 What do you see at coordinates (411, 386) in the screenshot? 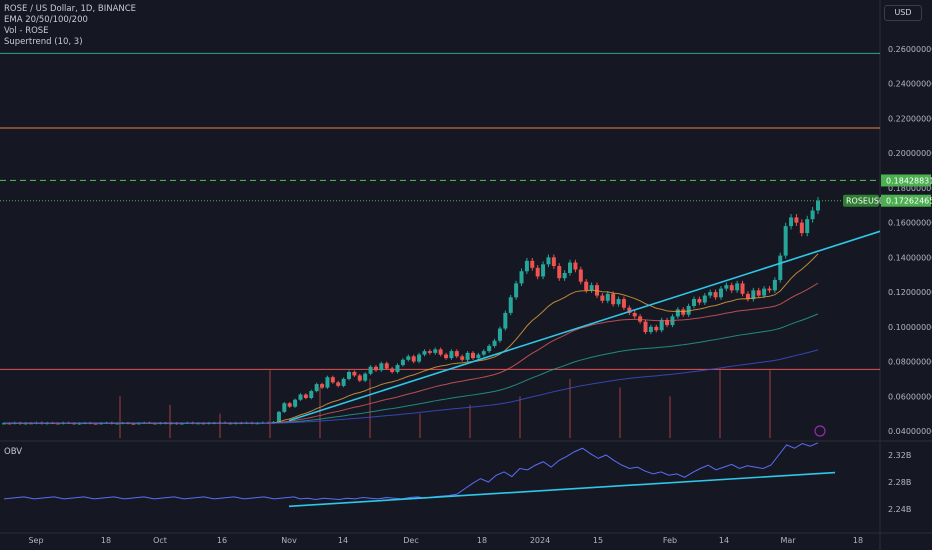
I see `ema-200-line` at bounding box center [411, 386].